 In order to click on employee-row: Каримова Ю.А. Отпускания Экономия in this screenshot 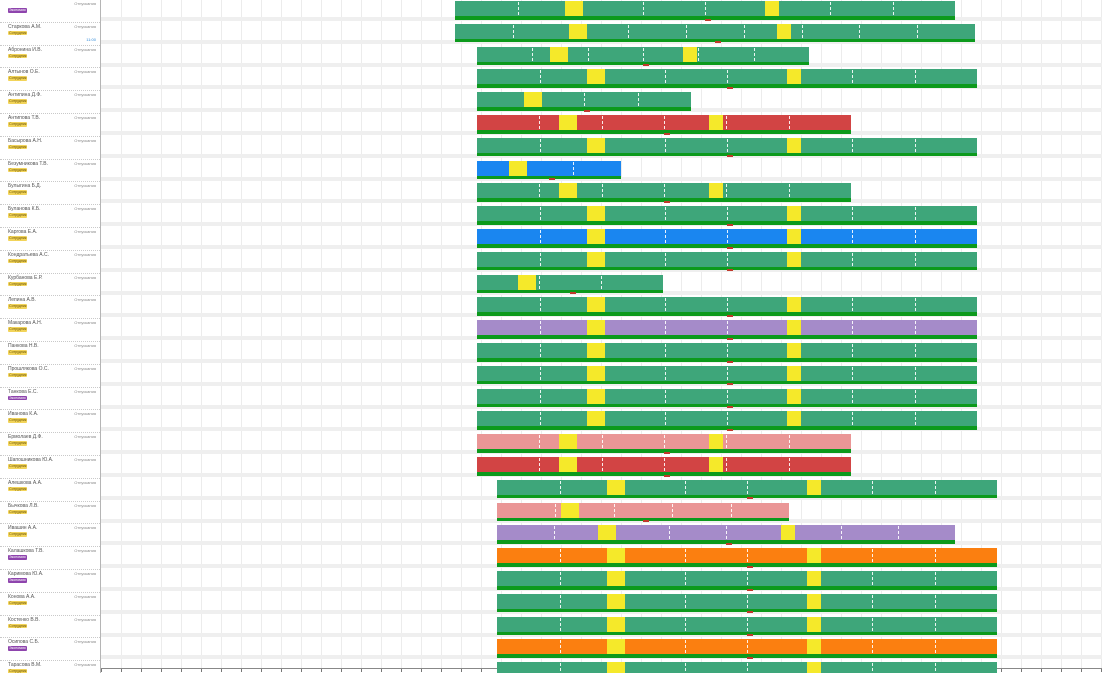, I will do `click(50, 581)`.